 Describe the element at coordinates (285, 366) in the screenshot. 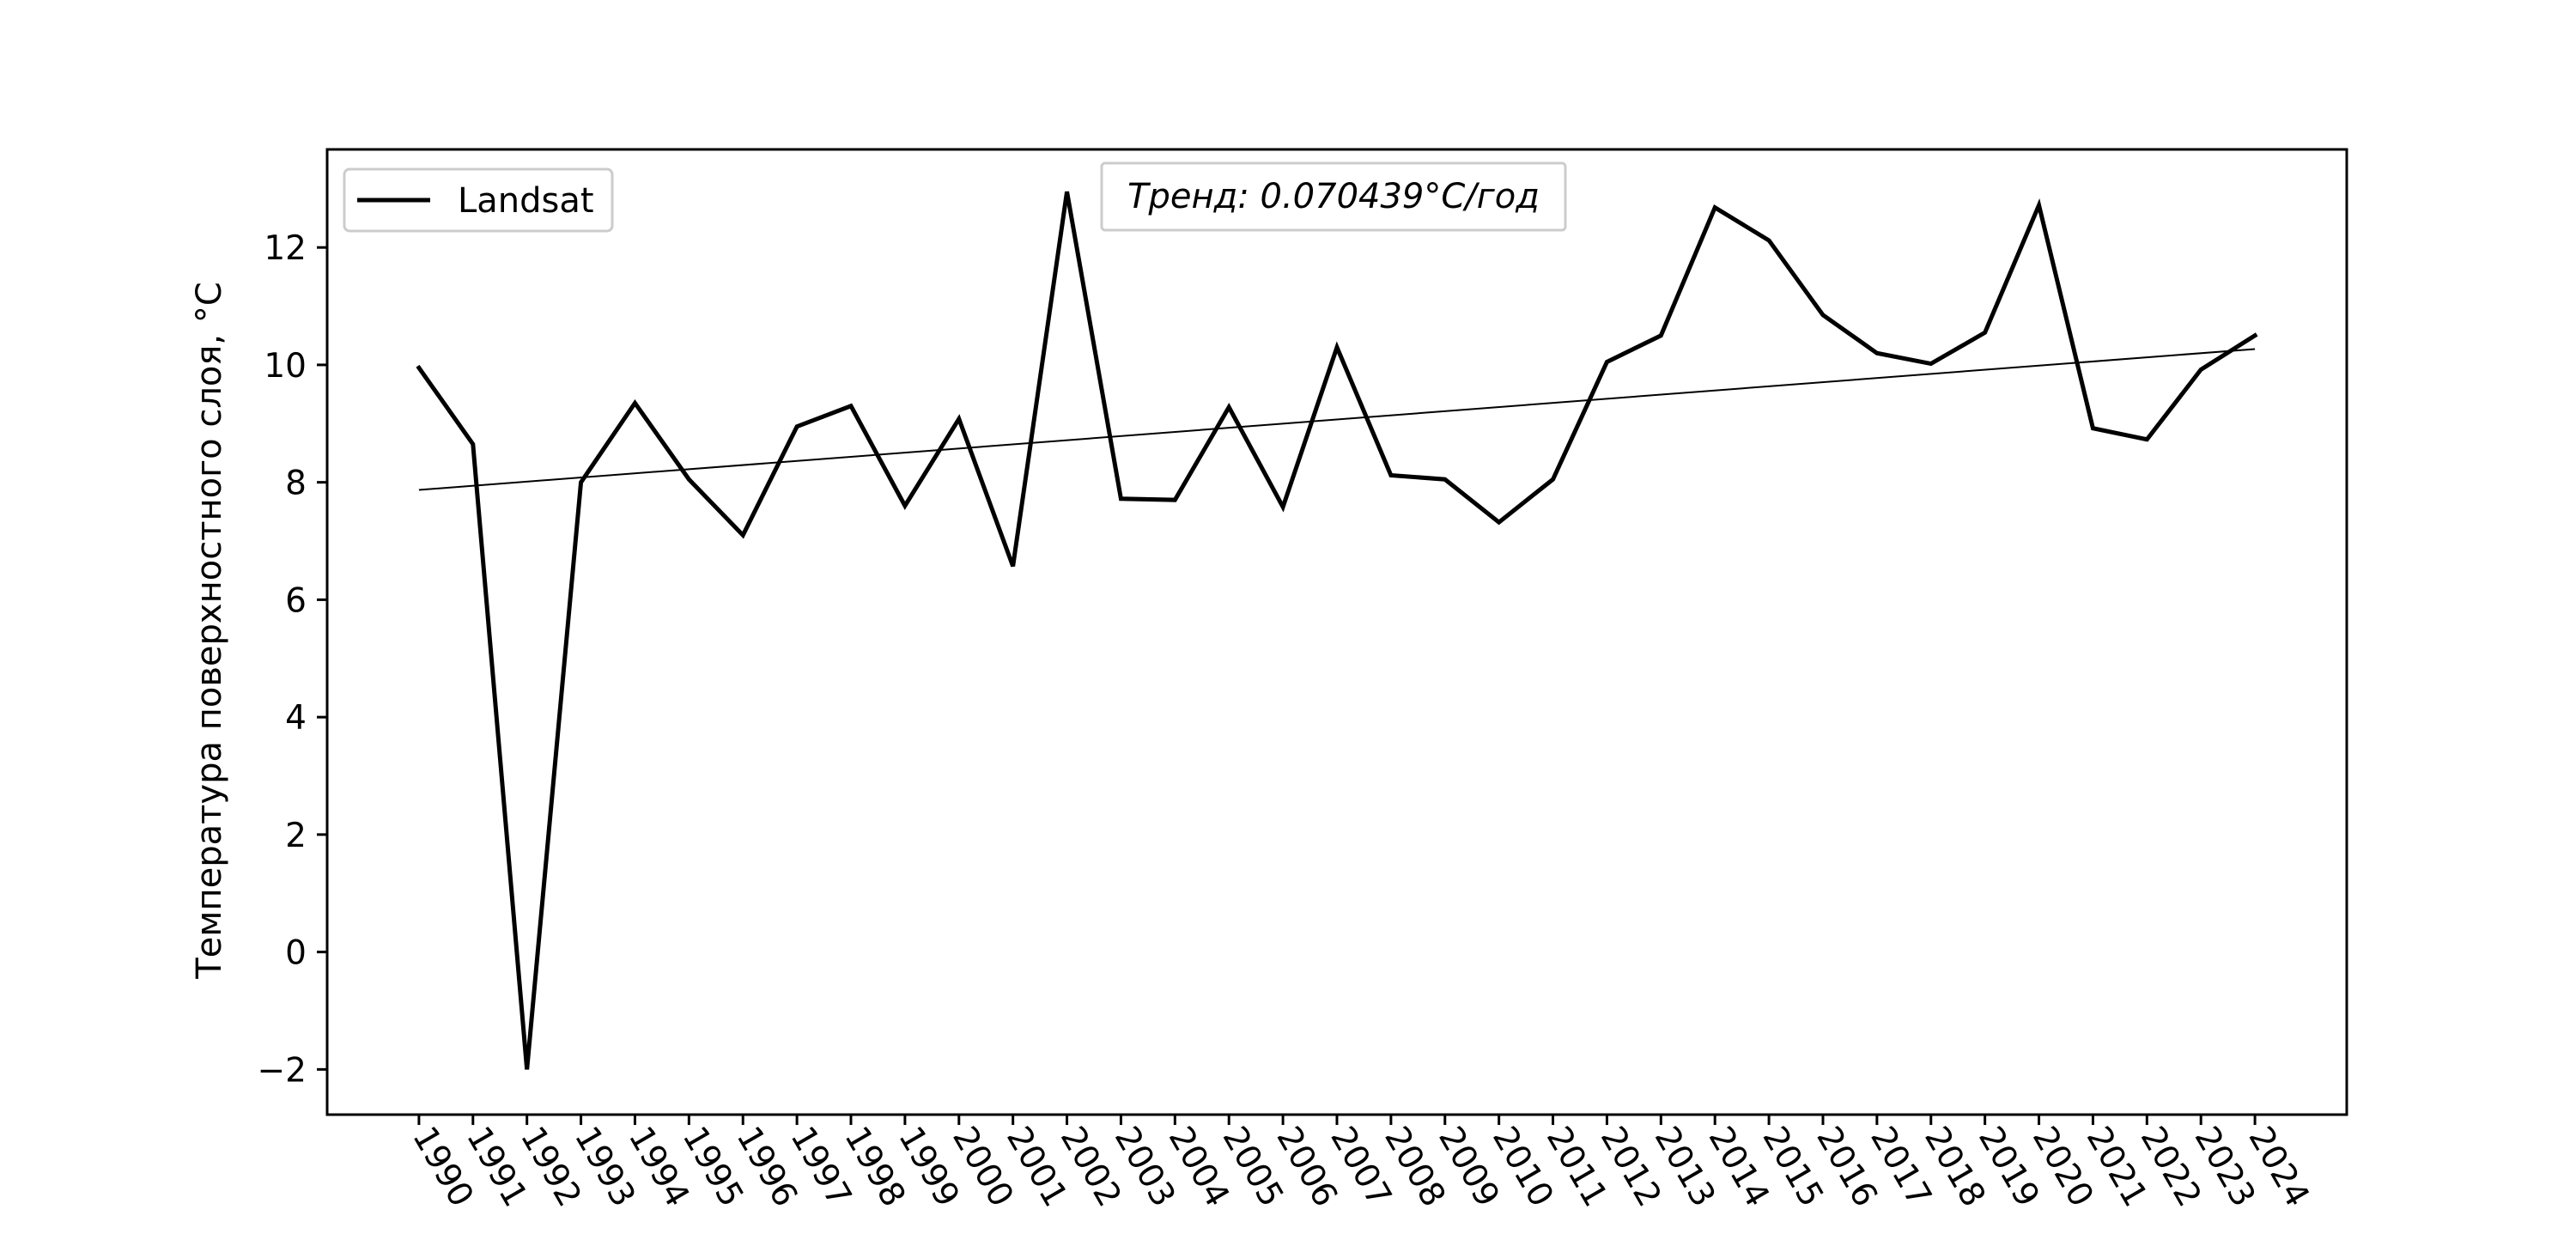

I see `y-tick-label: 10` at that location.